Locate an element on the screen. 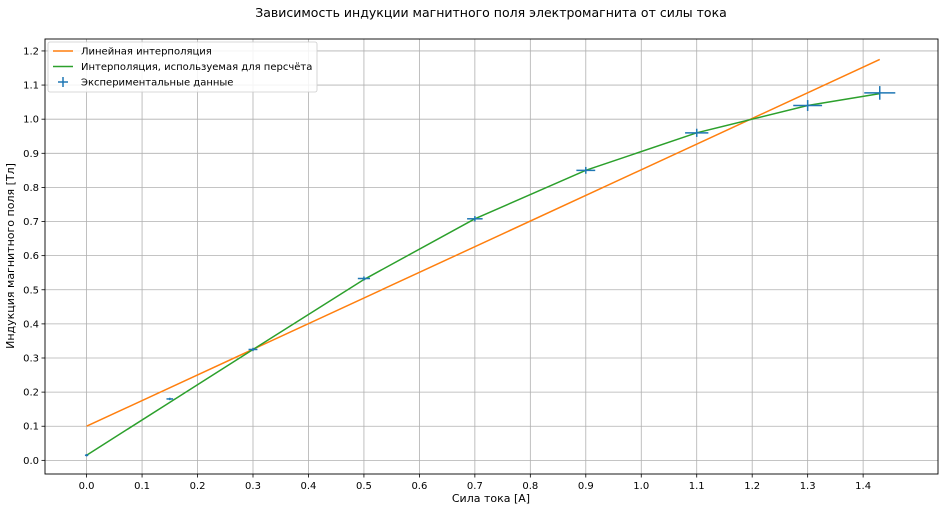 This screenshot has height=511, width=944. y-tick-label: 0.3 is located at coordinates (31, 359).